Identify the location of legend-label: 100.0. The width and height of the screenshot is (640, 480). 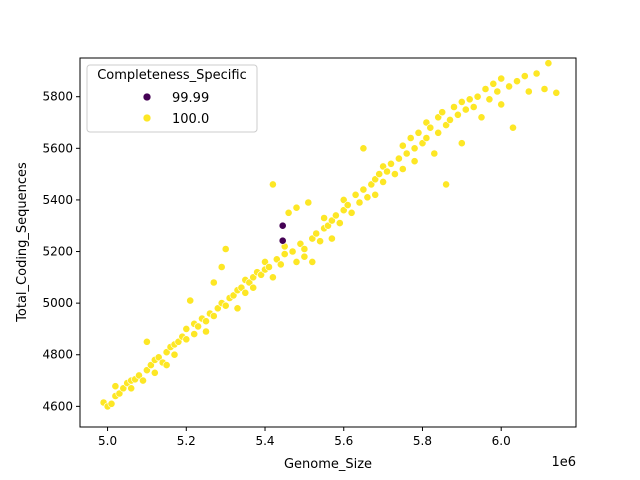
(190, 119).